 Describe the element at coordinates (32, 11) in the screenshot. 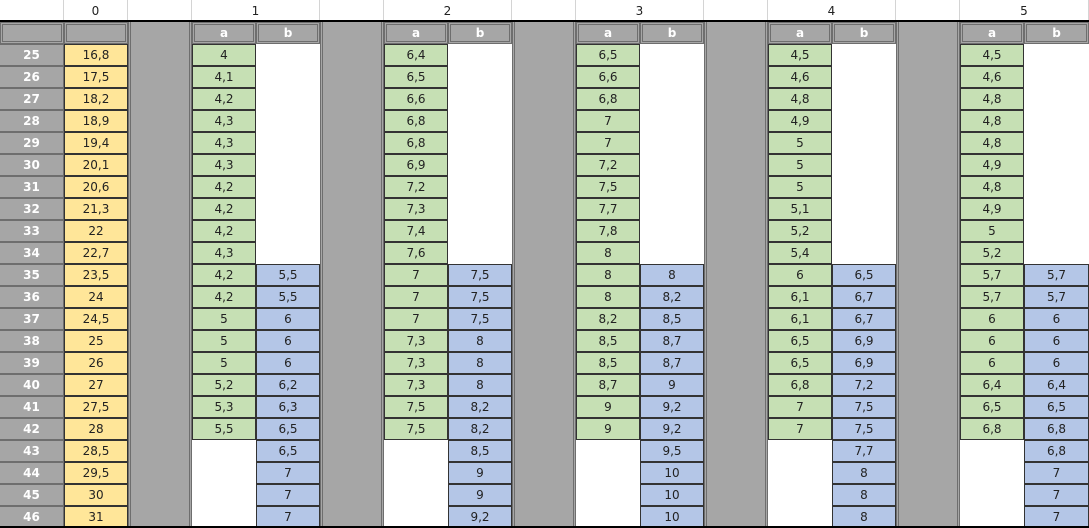

I see `corner-cell` at that location.